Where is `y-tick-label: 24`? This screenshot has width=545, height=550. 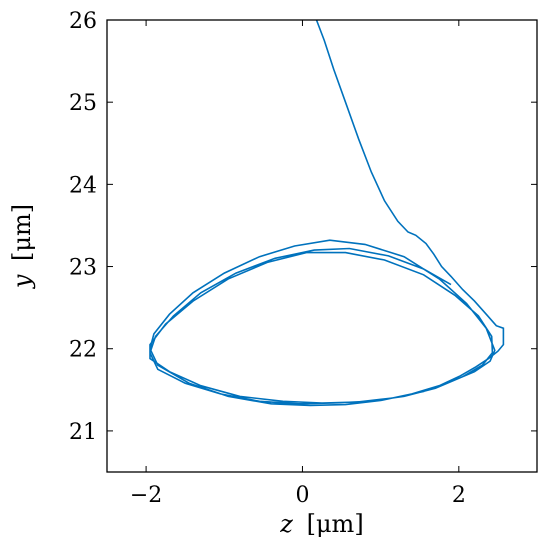
y-tick-label: 24 is located at coordinates (83, 185).